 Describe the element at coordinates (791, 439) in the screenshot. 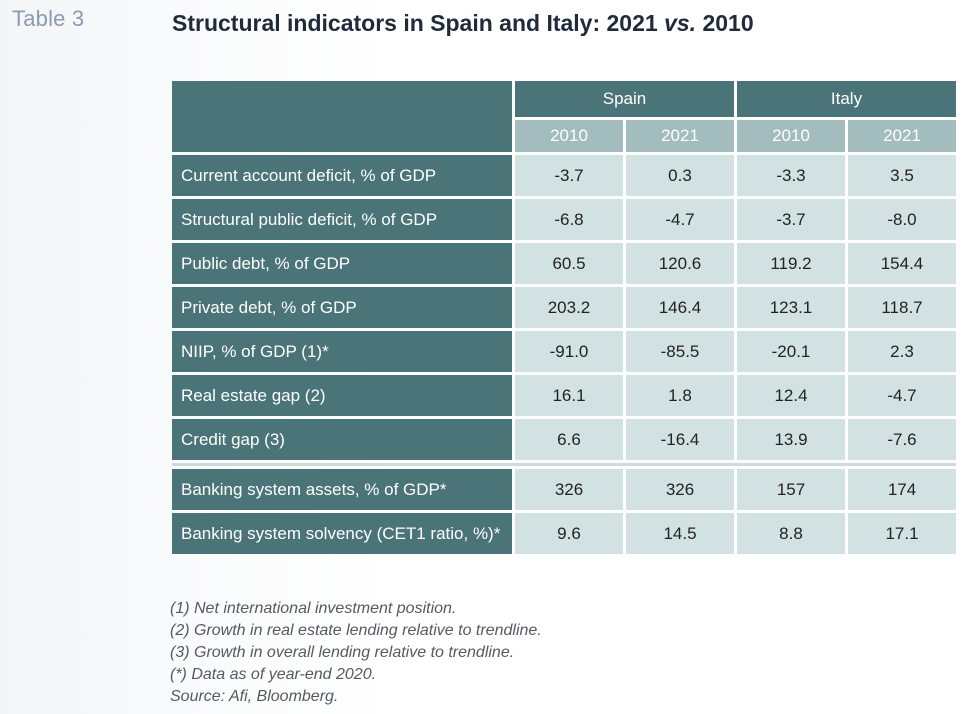

I see `table-cell: 13.9` at that location.